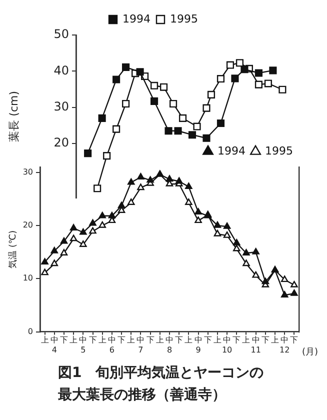 The width and height of the screenshot is (327, 420). I want to click on text: 図1 旬別平均気温とヤーコンの最大葉長の推移（善通寺）, so click(161, 384).